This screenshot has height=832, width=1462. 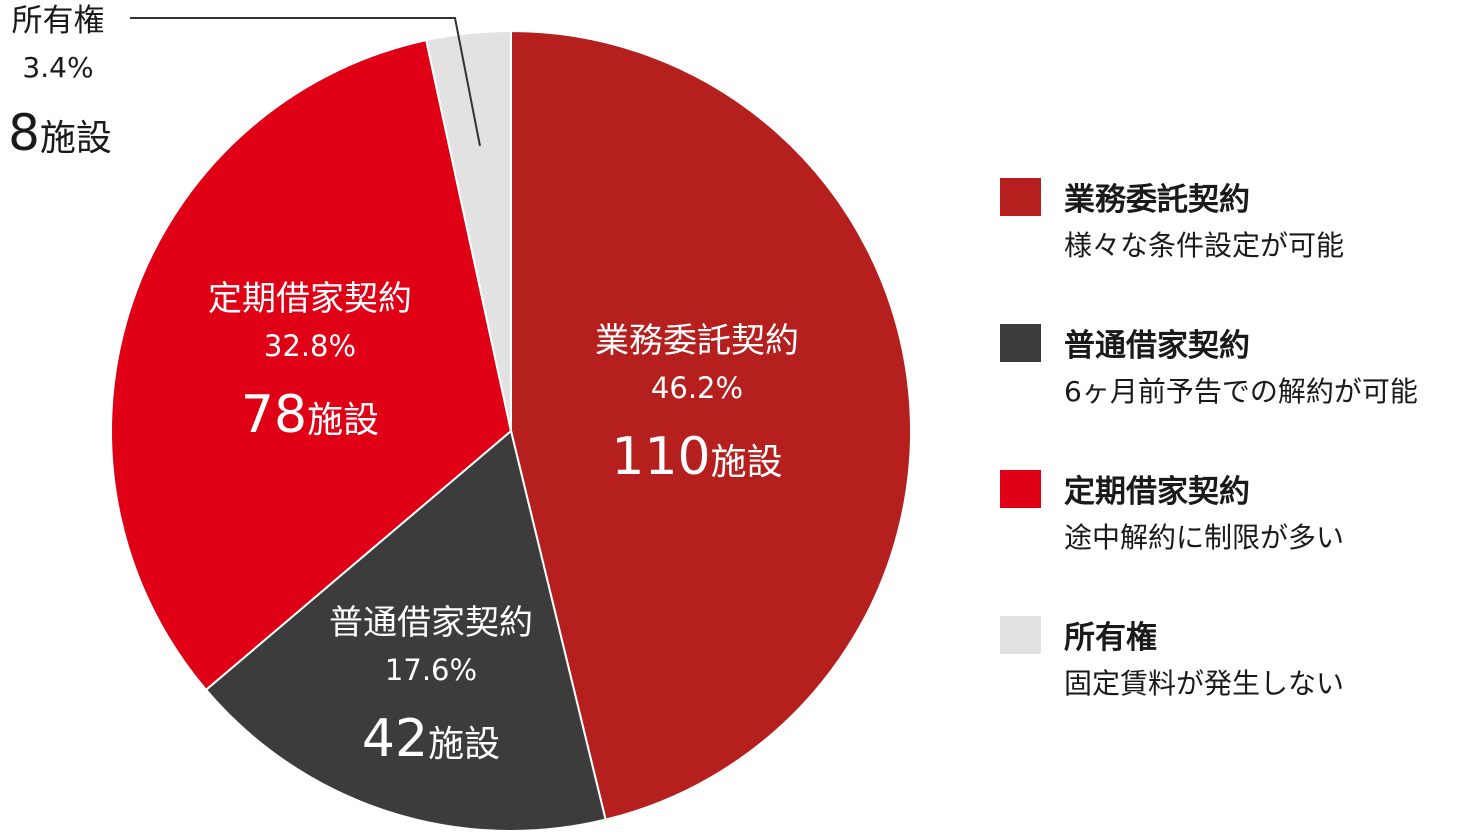 What do you see at coordinates (697, 341) in the screenshot?
I see `slice-name-label: 業務委託契約` at bounding box center [697, 341].